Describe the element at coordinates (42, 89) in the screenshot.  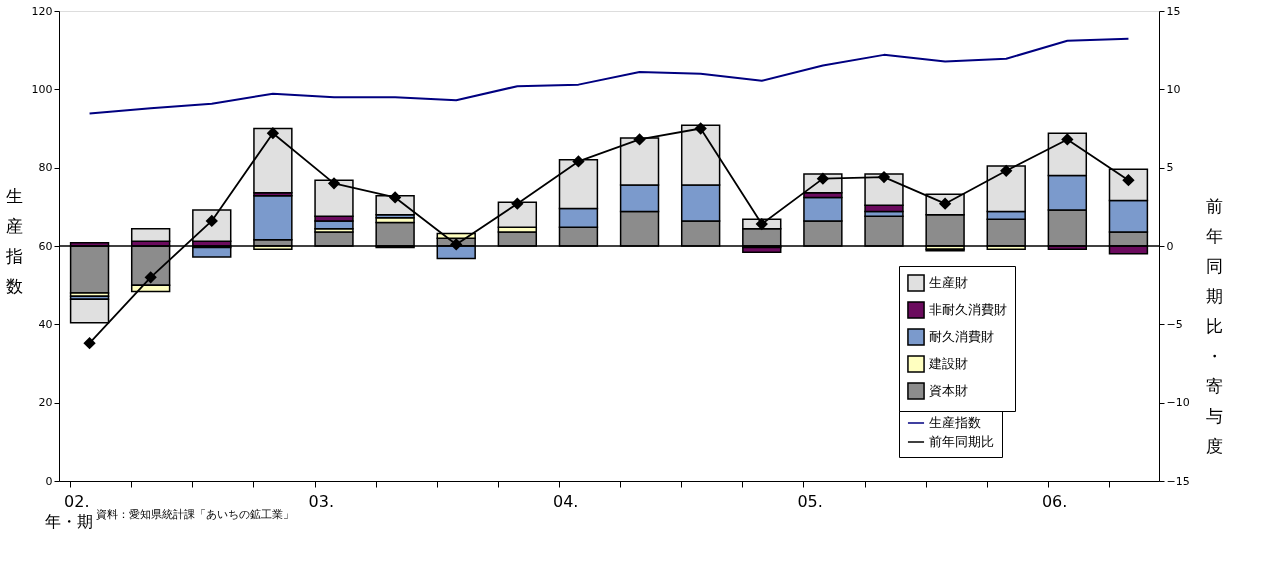
I see `y-tick-label: 100` at that location.